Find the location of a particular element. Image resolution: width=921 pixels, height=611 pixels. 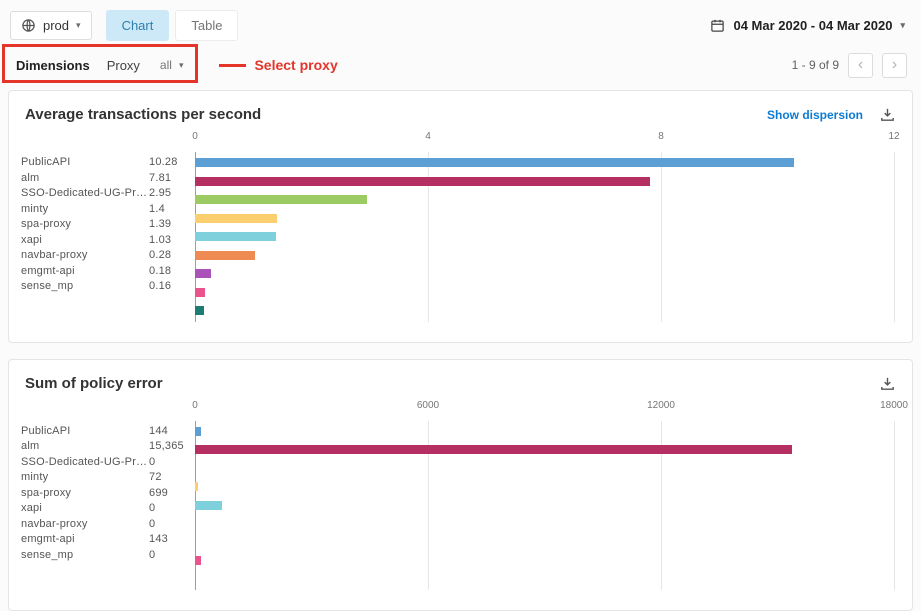

card-actions: Show dispersion is located at coordinates (831, 114).